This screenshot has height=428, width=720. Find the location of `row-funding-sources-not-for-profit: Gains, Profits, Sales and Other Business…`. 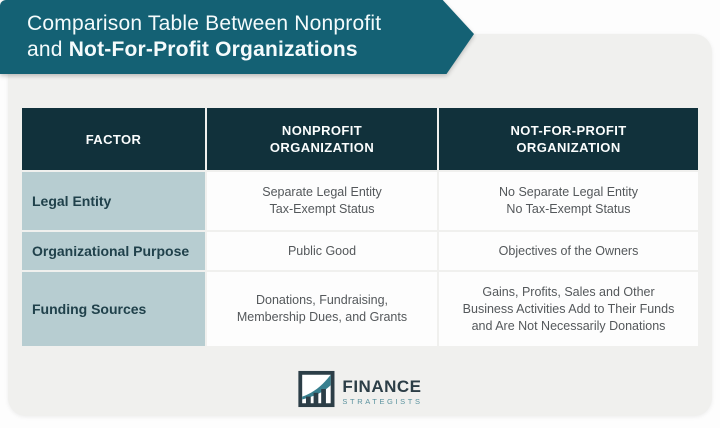

row-funding-sources-not-for-profit: Gains, Profits, Sales and Other Business… is located at coordinates (568, 309).